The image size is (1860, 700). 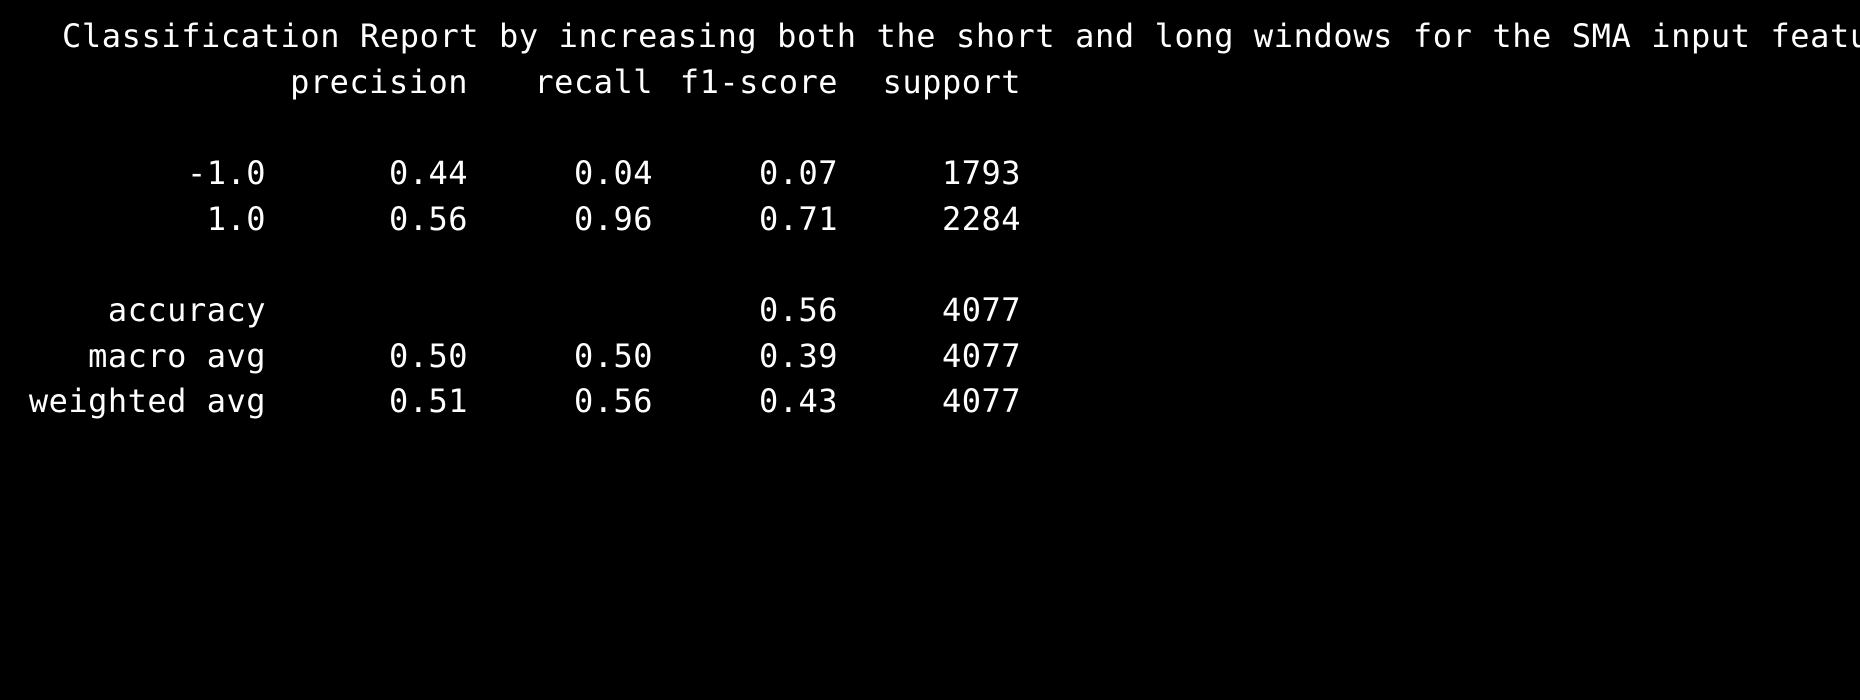 I want to click on accuracy-support: 4077, so click(x=981, y=310).